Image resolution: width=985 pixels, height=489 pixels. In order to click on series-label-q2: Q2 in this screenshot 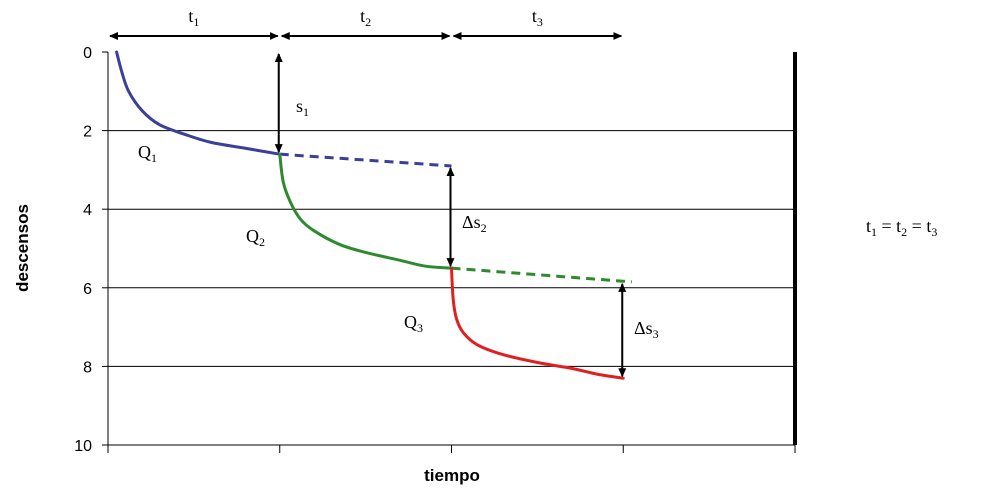, I will do `click(255, 237)`.